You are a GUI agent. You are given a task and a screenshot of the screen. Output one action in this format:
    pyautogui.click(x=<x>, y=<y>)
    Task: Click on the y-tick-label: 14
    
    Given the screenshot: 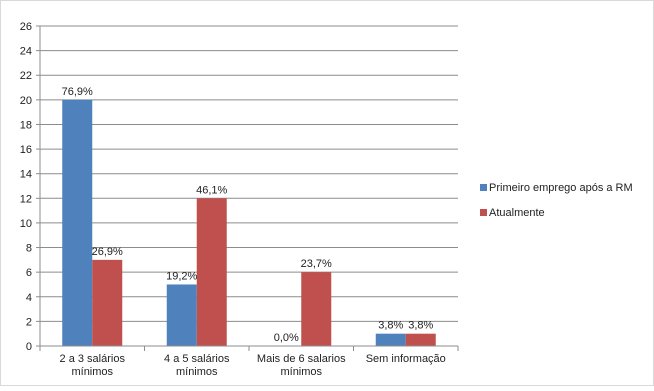 What is the action you would take?
    pyautogui.click(x=26, y=175)
    